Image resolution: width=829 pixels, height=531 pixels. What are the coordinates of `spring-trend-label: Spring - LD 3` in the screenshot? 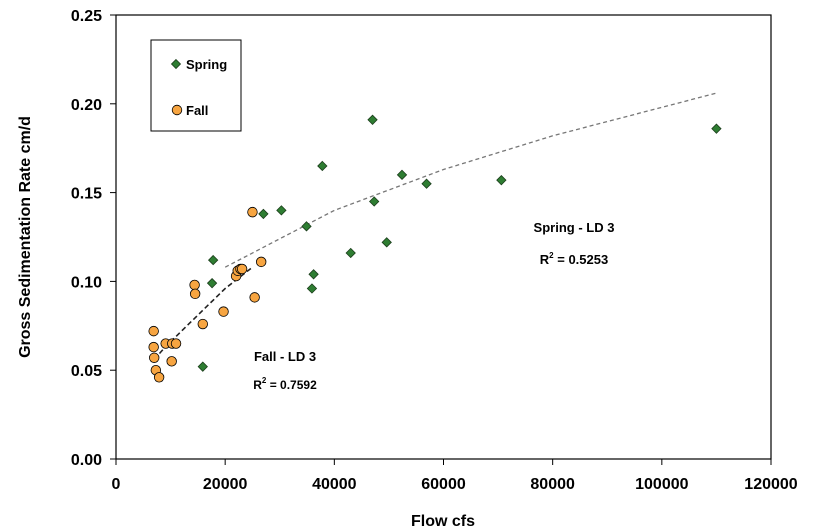 It's located at (574, 227).